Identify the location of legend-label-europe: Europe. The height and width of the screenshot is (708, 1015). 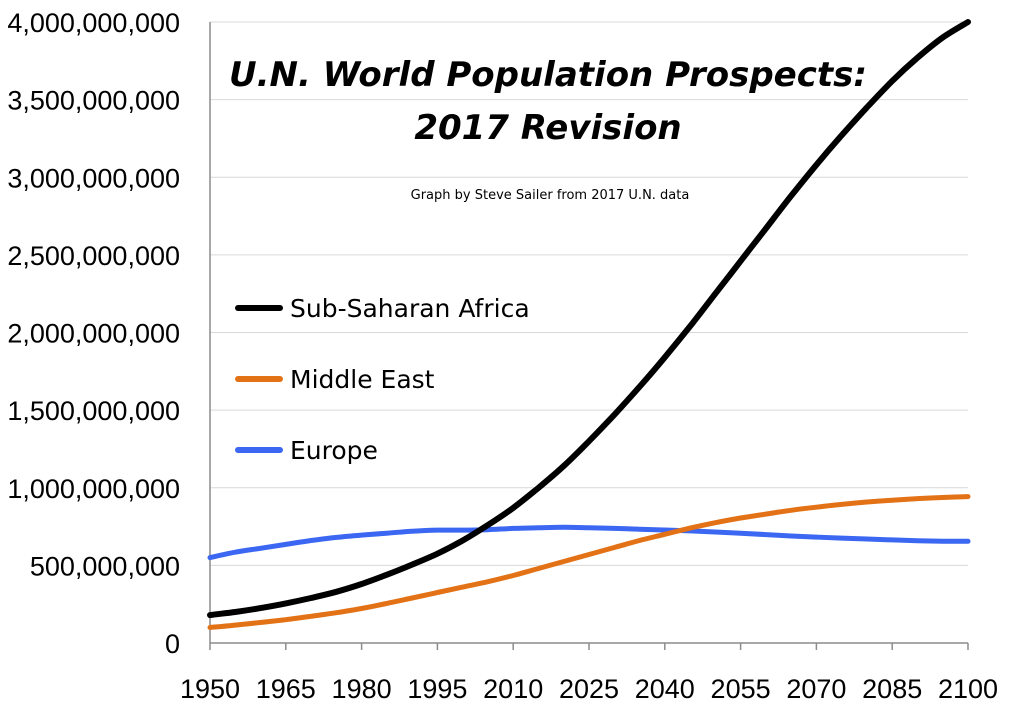
(334, 450).